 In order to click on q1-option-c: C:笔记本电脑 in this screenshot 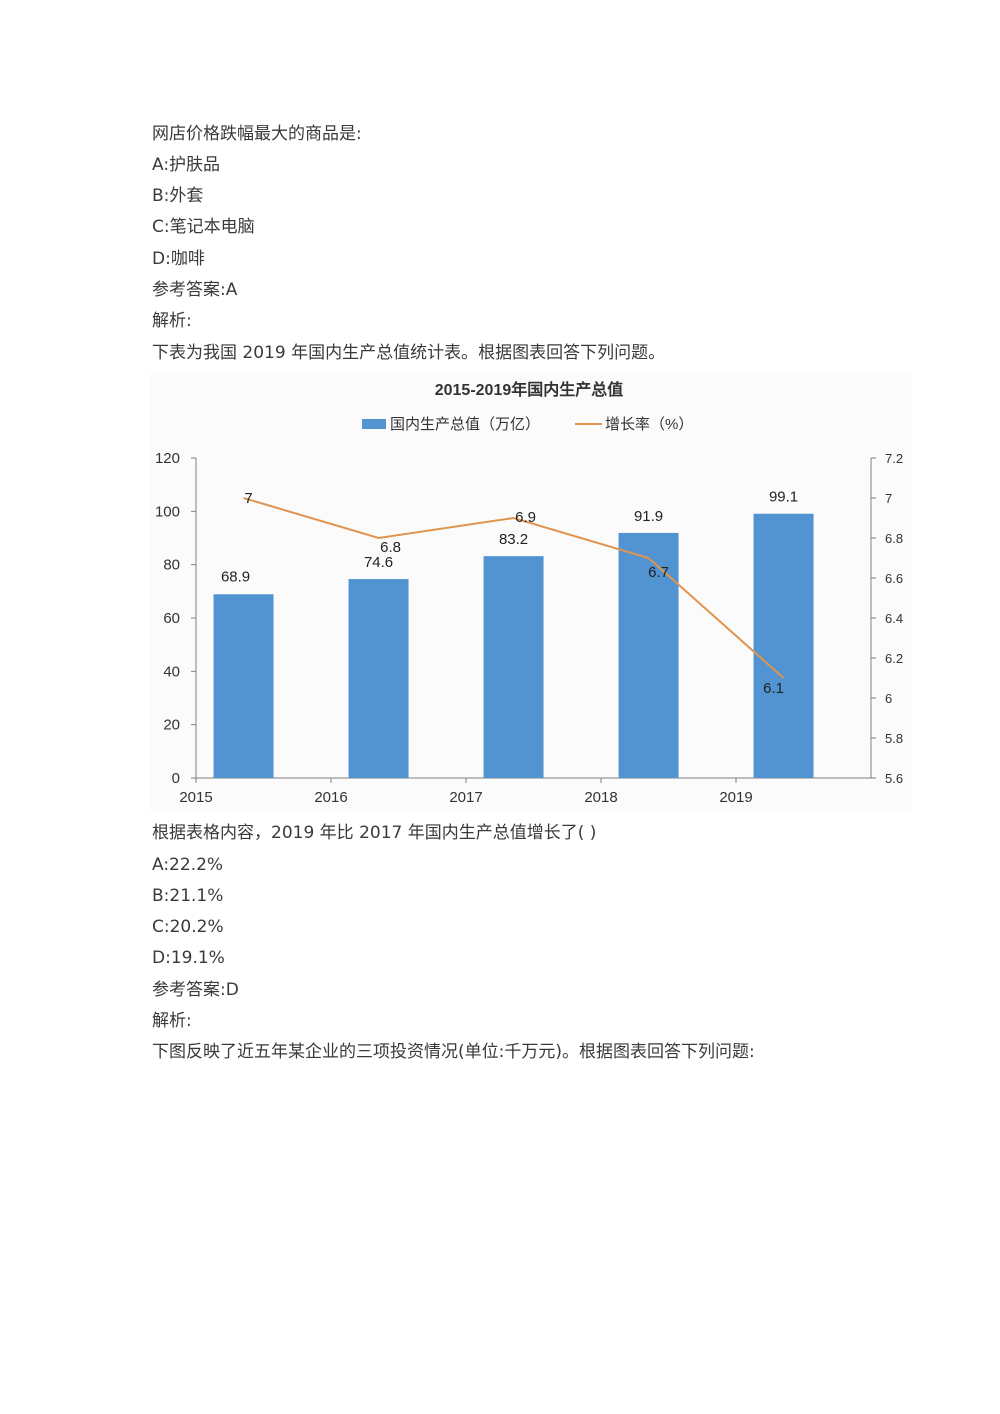, I will do `click(203, 227)`.